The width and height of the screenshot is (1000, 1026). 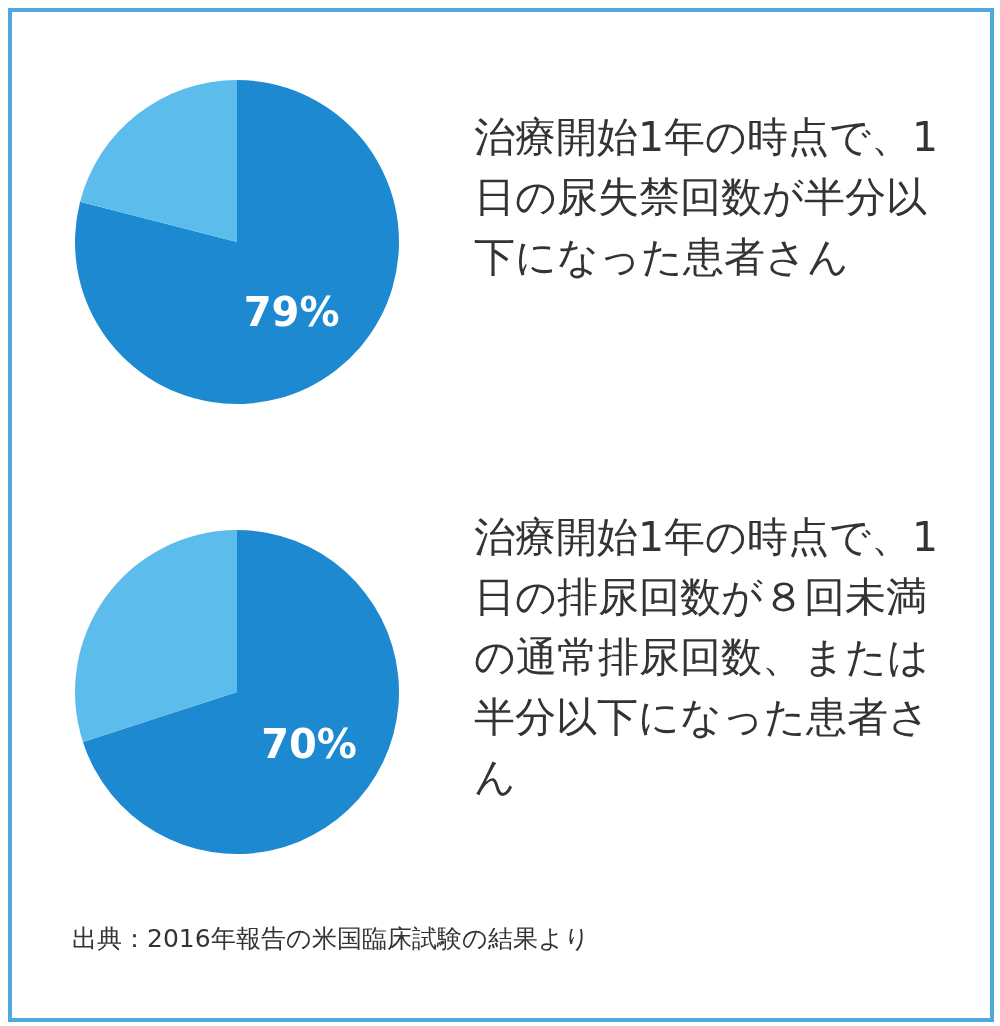 I want to click on data-label: 70%, so click(x=309, y=744).